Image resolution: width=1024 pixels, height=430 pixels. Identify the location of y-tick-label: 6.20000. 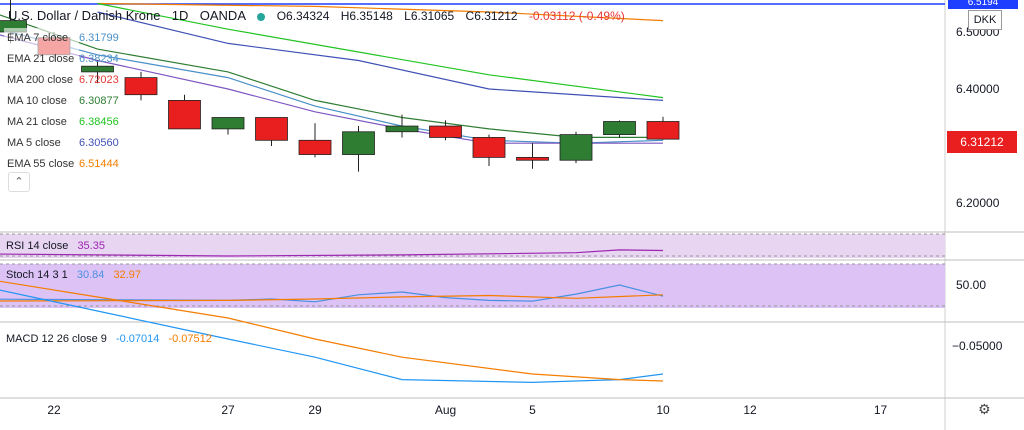
(978, 203).